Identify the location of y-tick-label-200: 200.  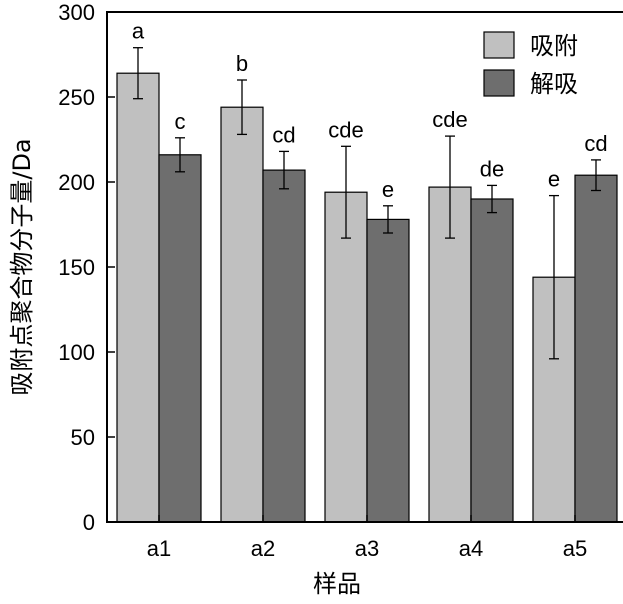
(76, 182).